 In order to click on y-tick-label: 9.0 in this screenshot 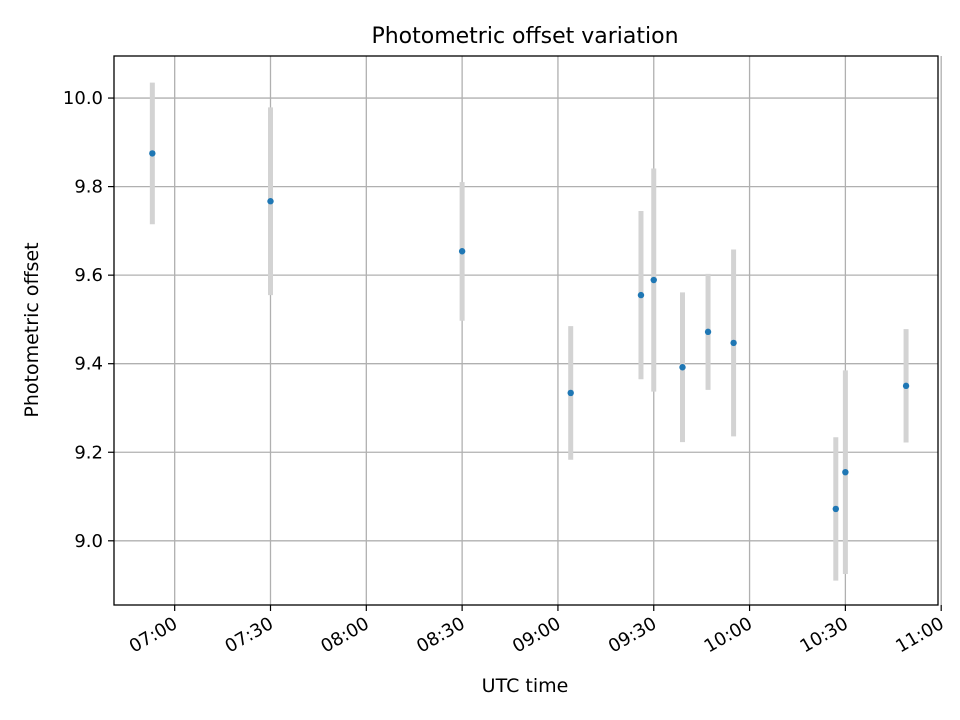, I will do `click(88, 541)`.